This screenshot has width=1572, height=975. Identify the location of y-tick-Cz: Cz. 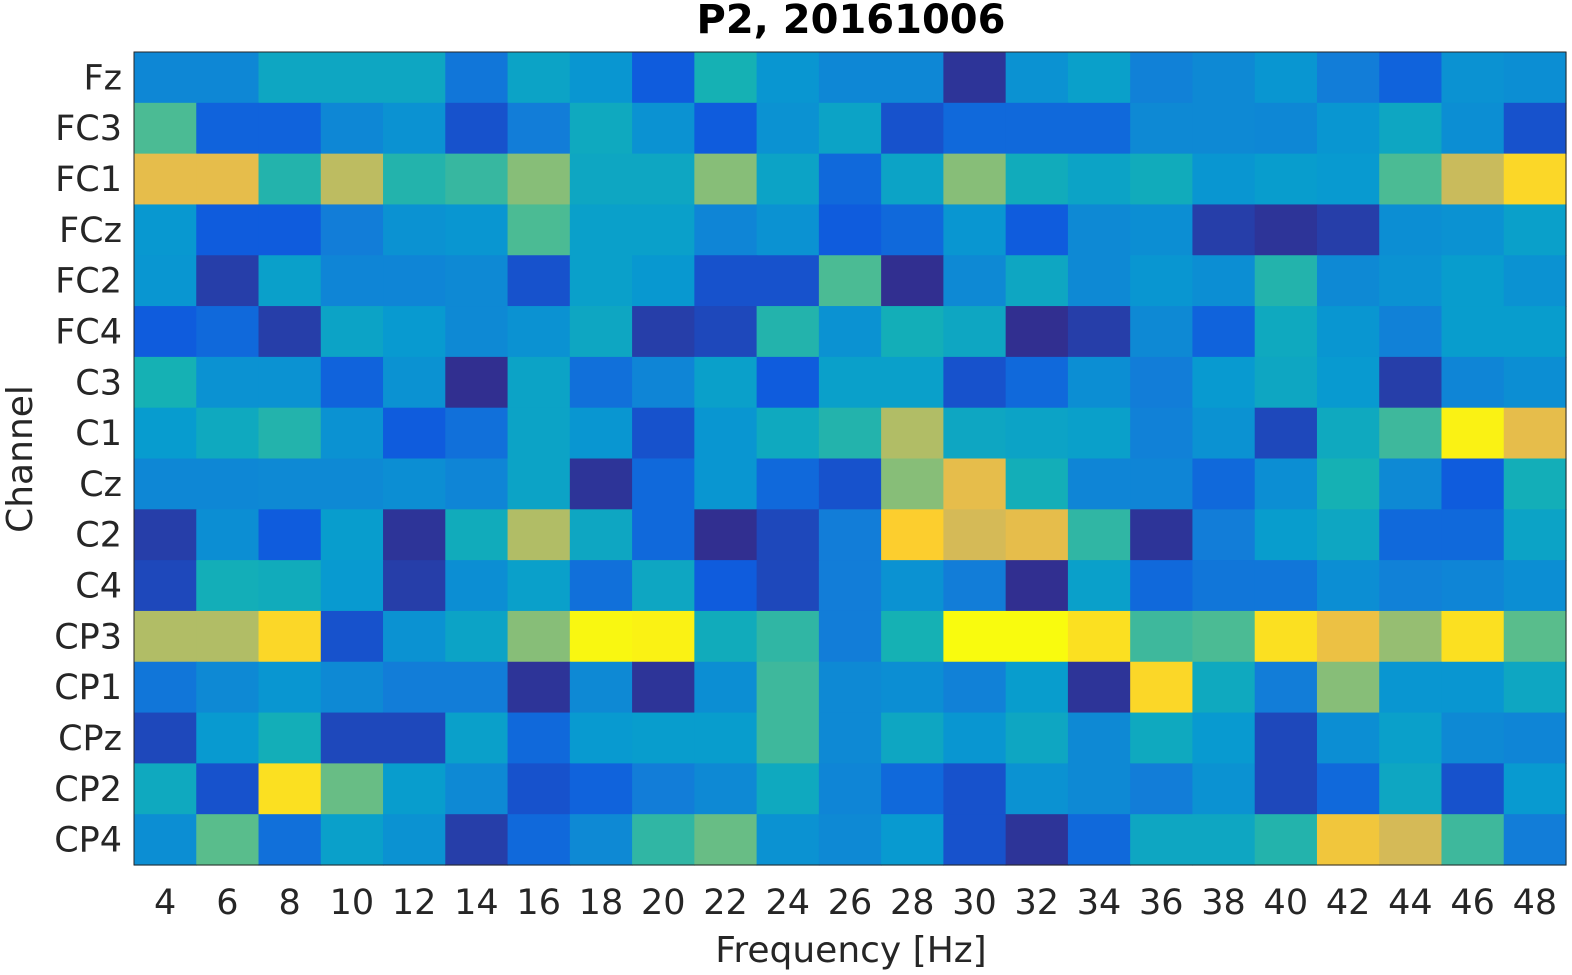
(100, 485).